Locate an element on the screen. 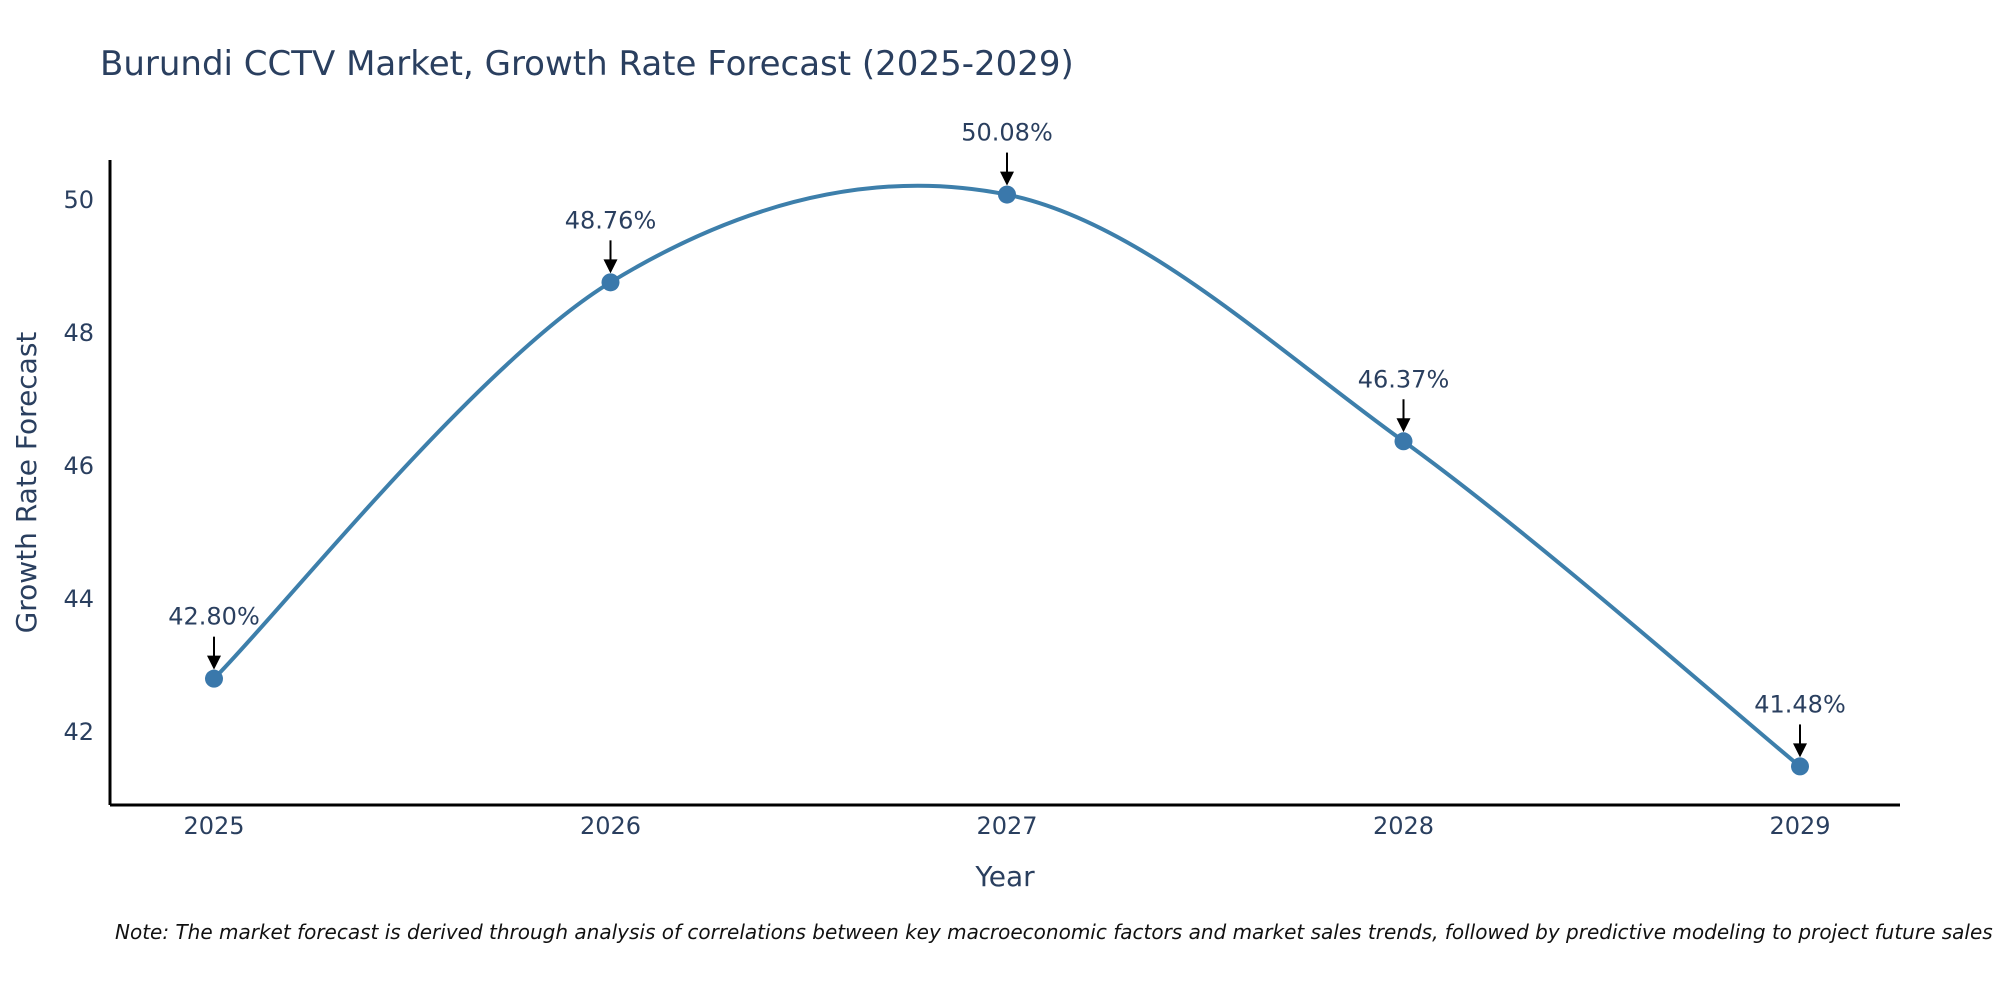 This screenshot has width=2000, height=1000. data-label: 41.48% is located at coordinates (1800, 704).